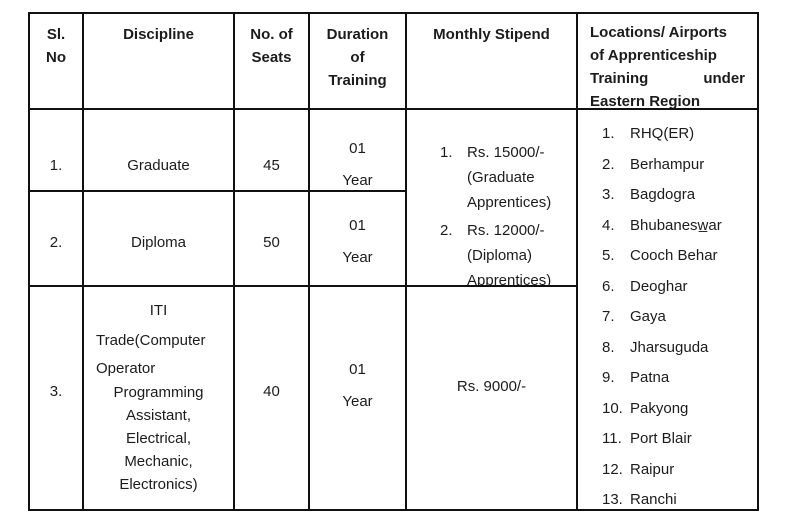 The width and height of the screenshot is (806, 520). Describe the element at coordinates (56, 34) in the screenshot. I see `header-sl-no-line1: Sl.` at that location.